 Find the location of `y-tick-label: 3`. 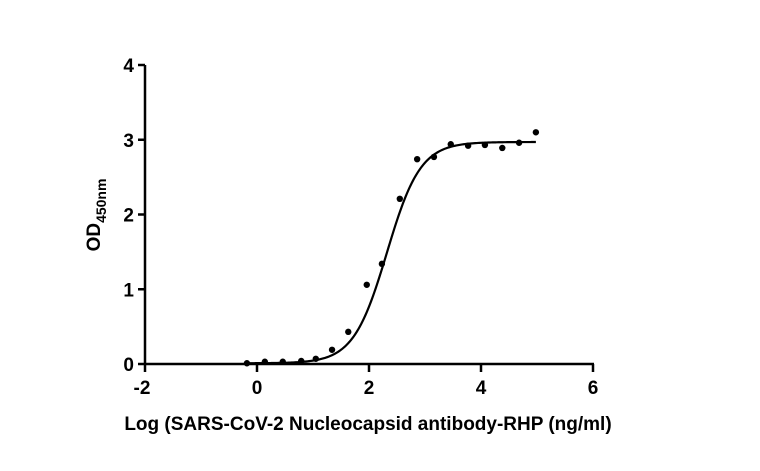

y-tick-label: 3 is located at coordinates (128, 141).